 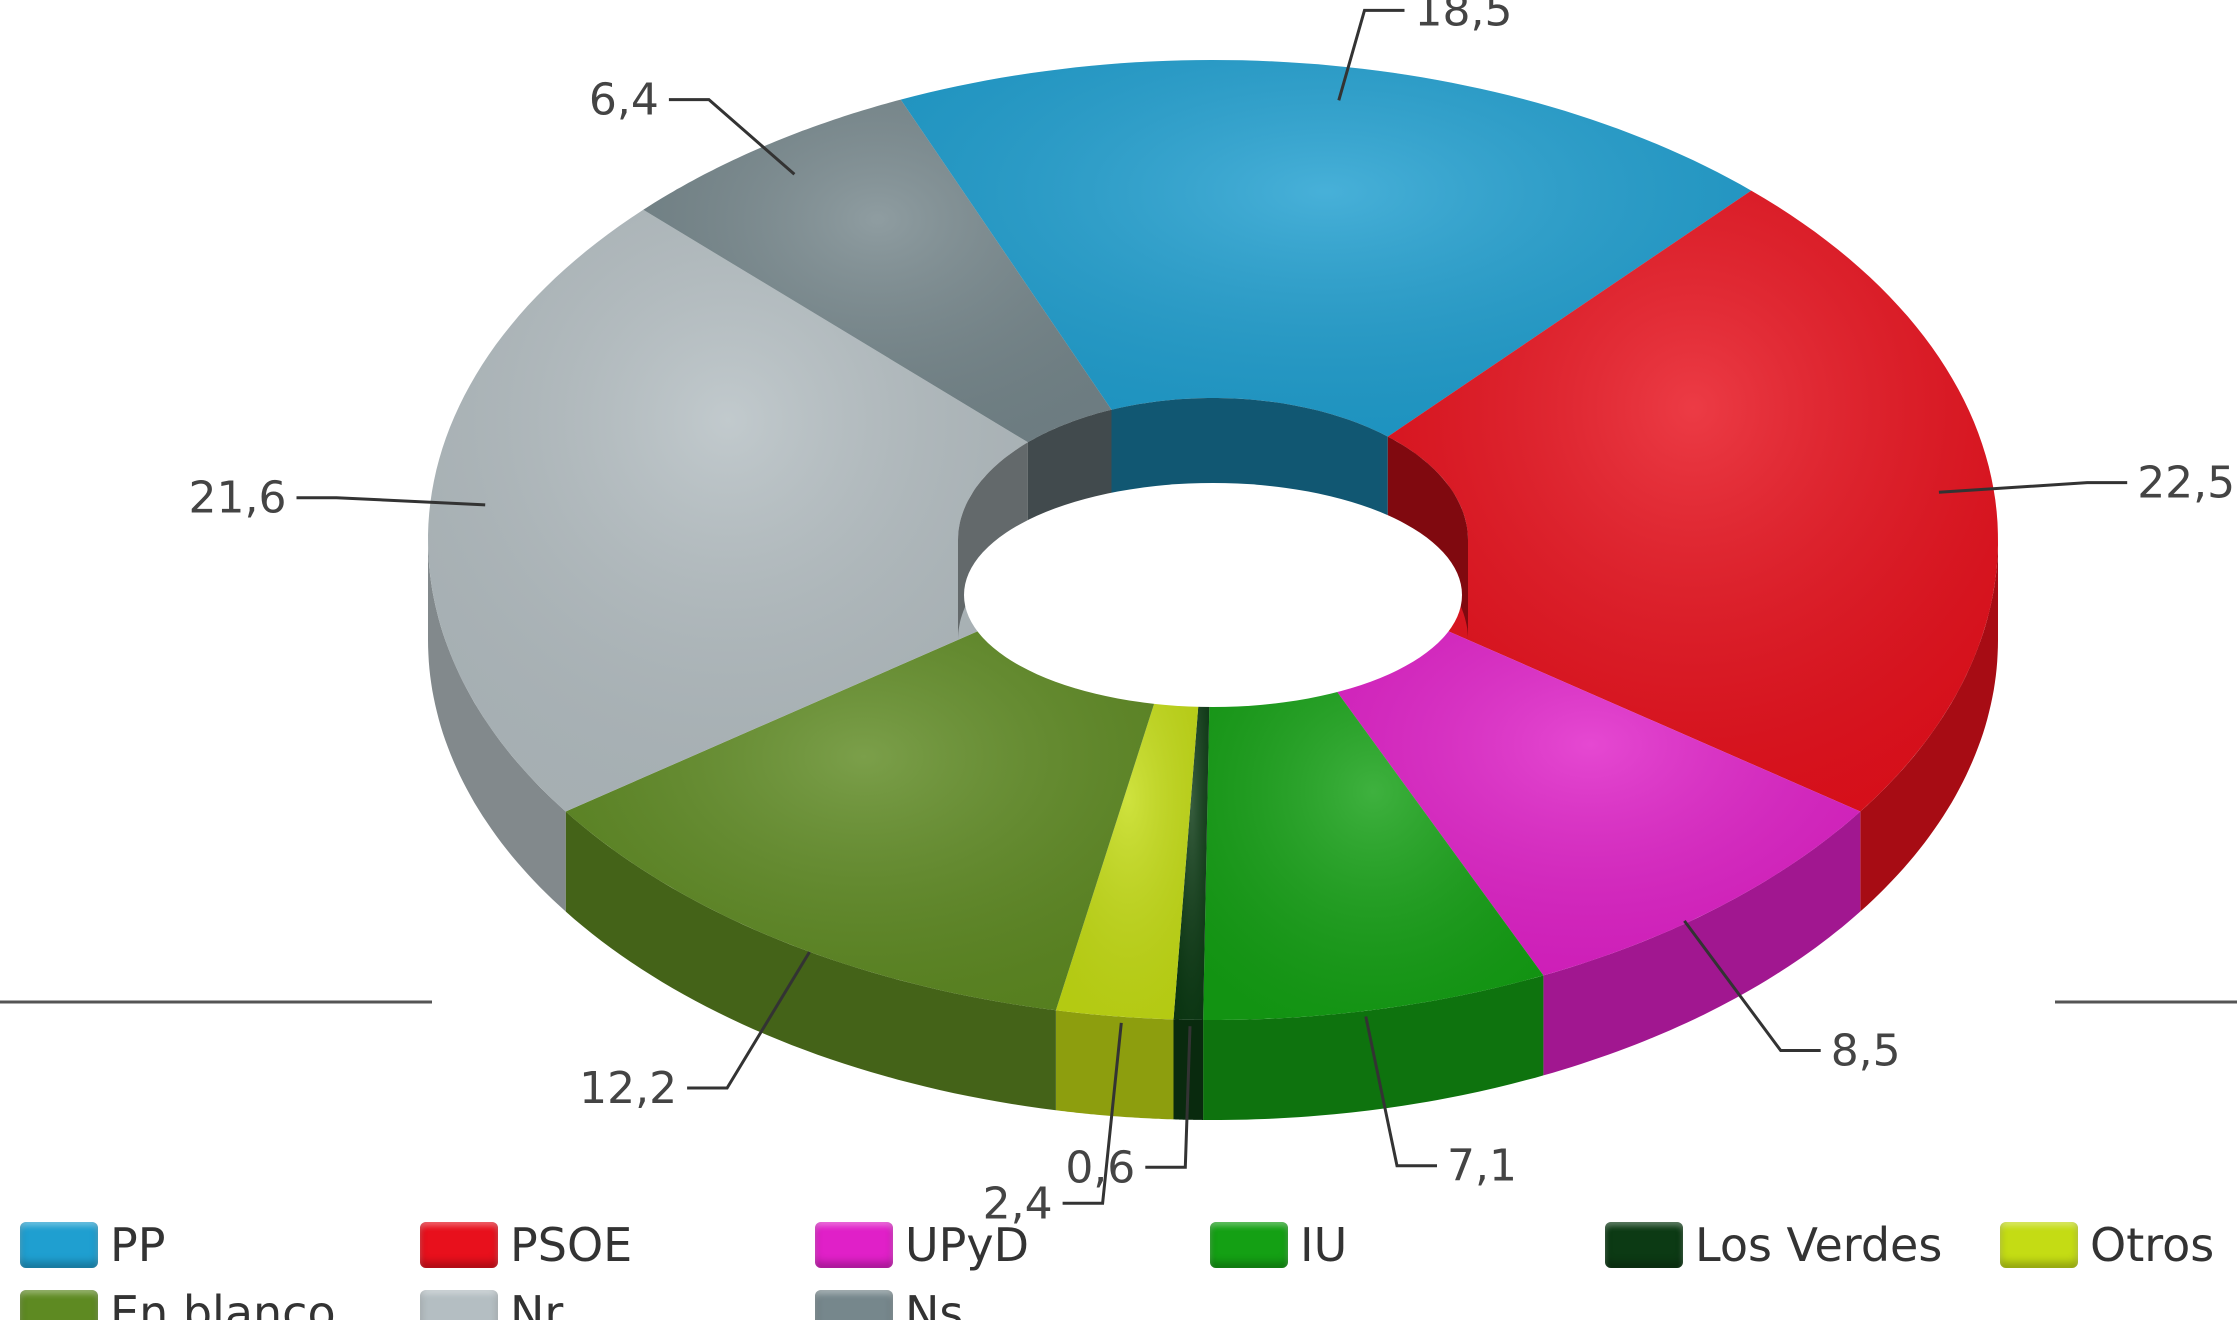 What do you see at coordinates (59, 1305) in the screenshot?
I see `legend-swatch-en-blanco` at bounding box center [59, 1305].